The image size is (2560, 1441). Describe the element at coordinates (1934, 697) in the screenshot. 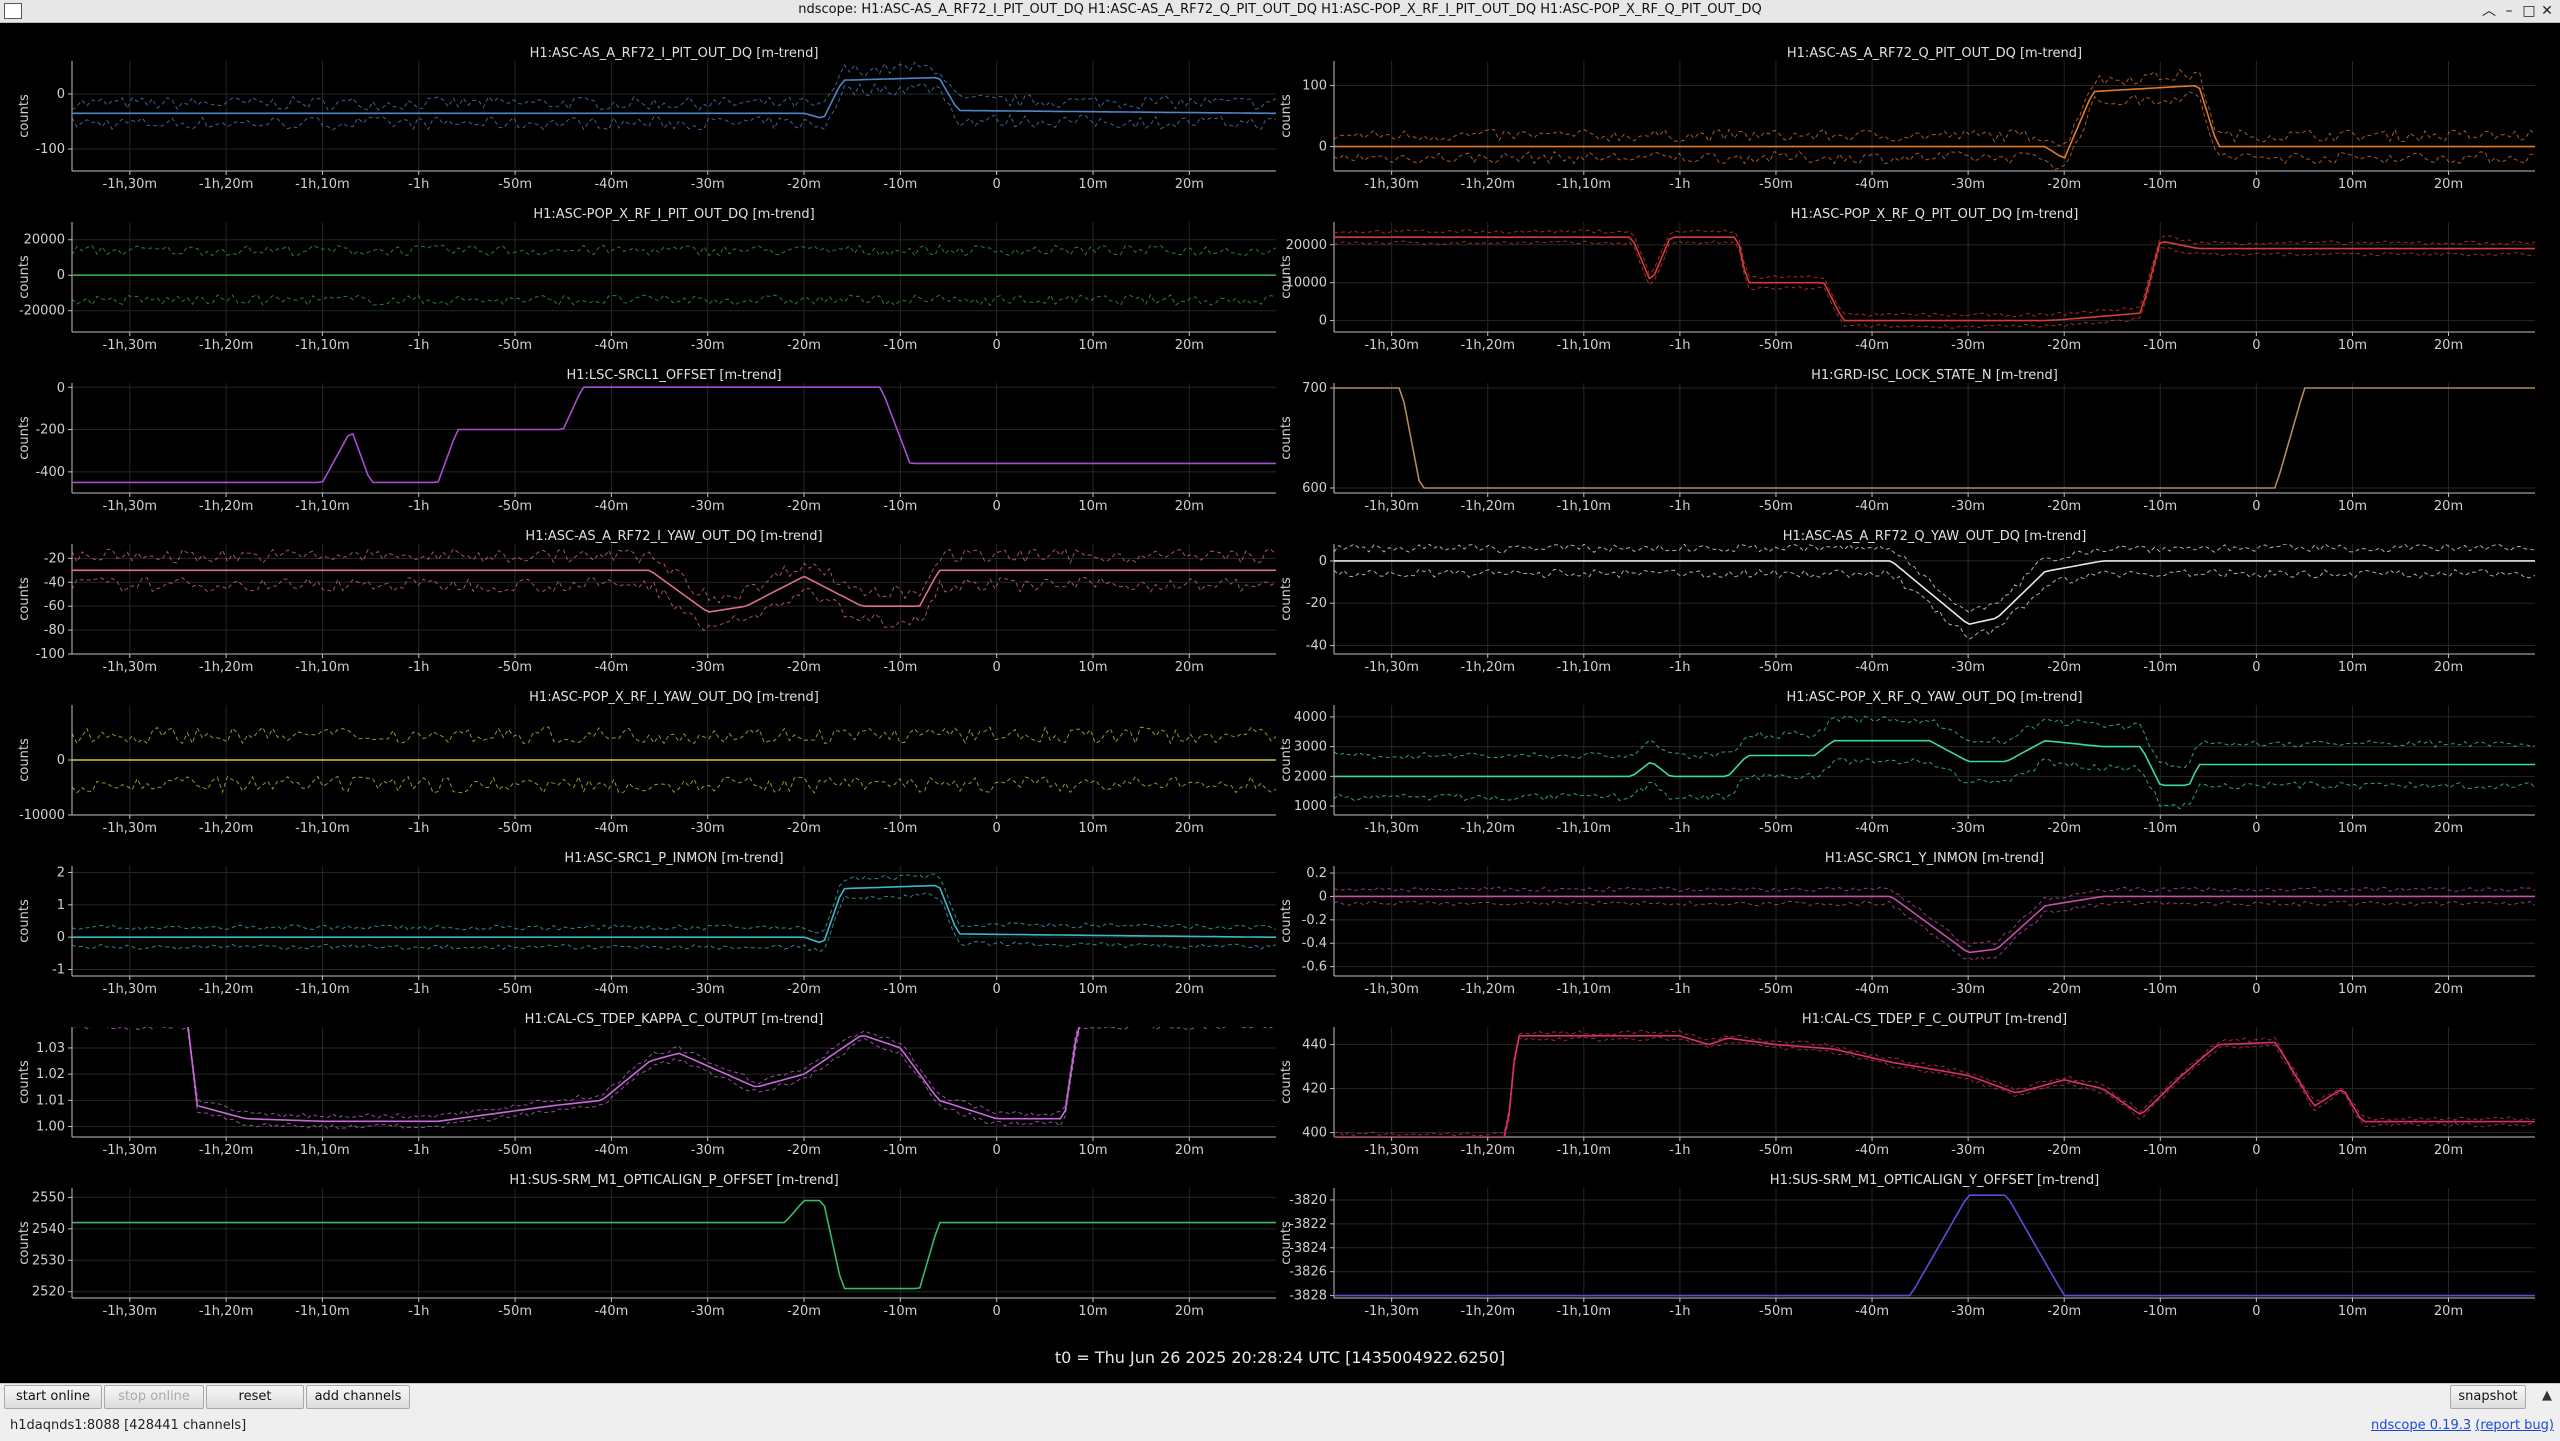

I see `plot-title: H1:ASC-POP_X_RF_Q_YAW_OUT_DQ [m-trend]` at that location.